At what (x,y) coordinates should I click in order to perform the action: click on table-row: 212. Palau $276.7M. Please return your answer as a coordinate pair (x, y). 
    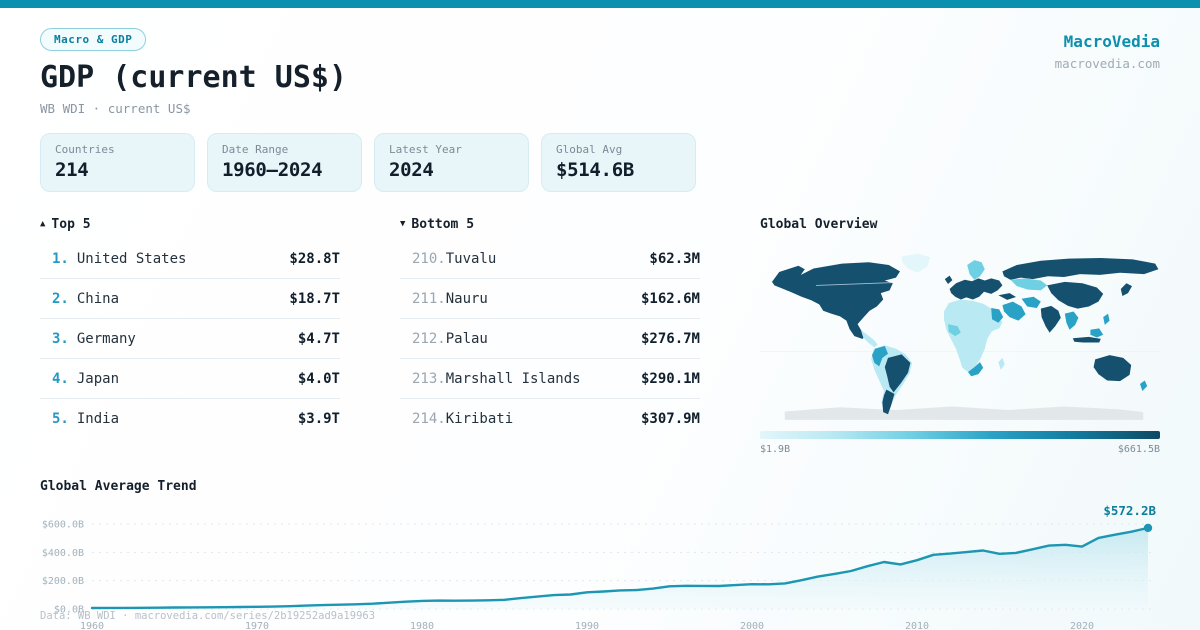
    Looking at the image, I should click on (550, 339).